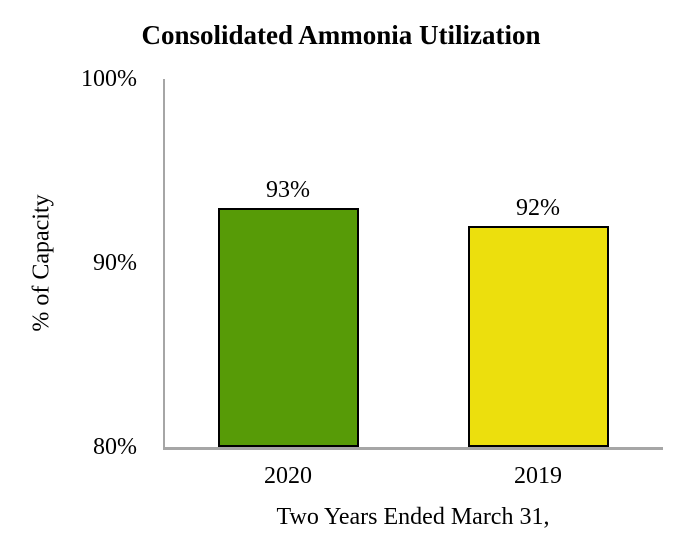 The width and height of the screenshot is (682, 552). I want to click on x-axis-title: Two Years Ended March 31,, so click(413, 517).